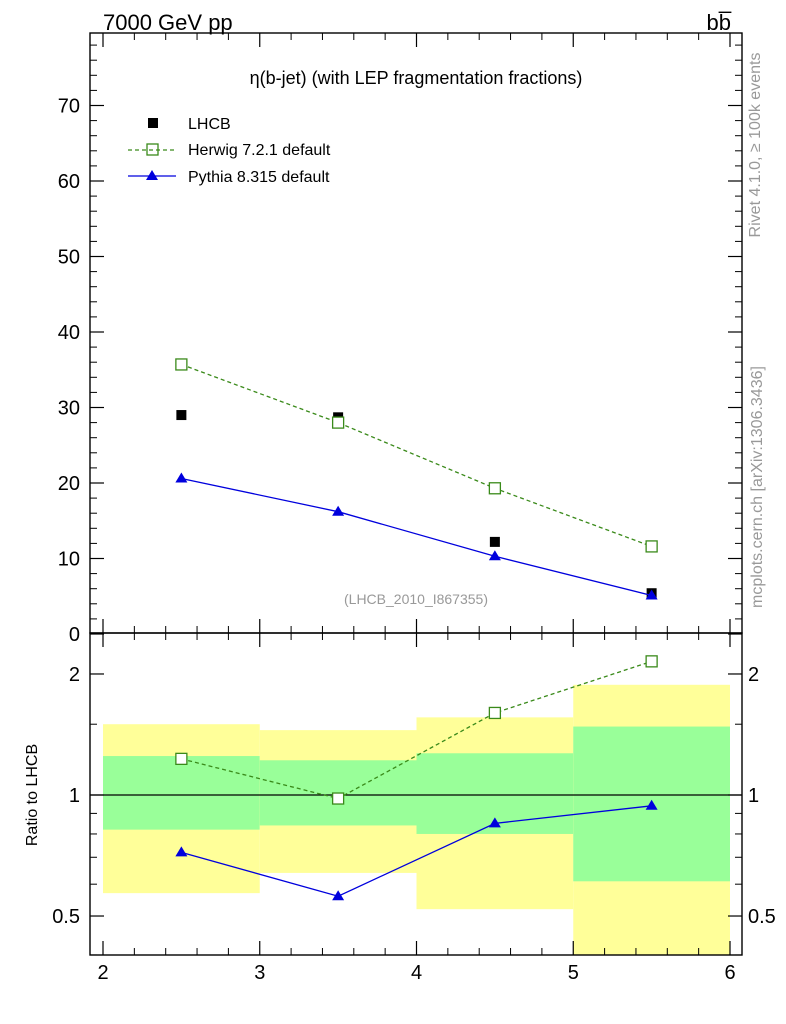 The height and width of the screenshot is (1024, 786). I want to click on y-tick-label: 30, so click(69, 409).